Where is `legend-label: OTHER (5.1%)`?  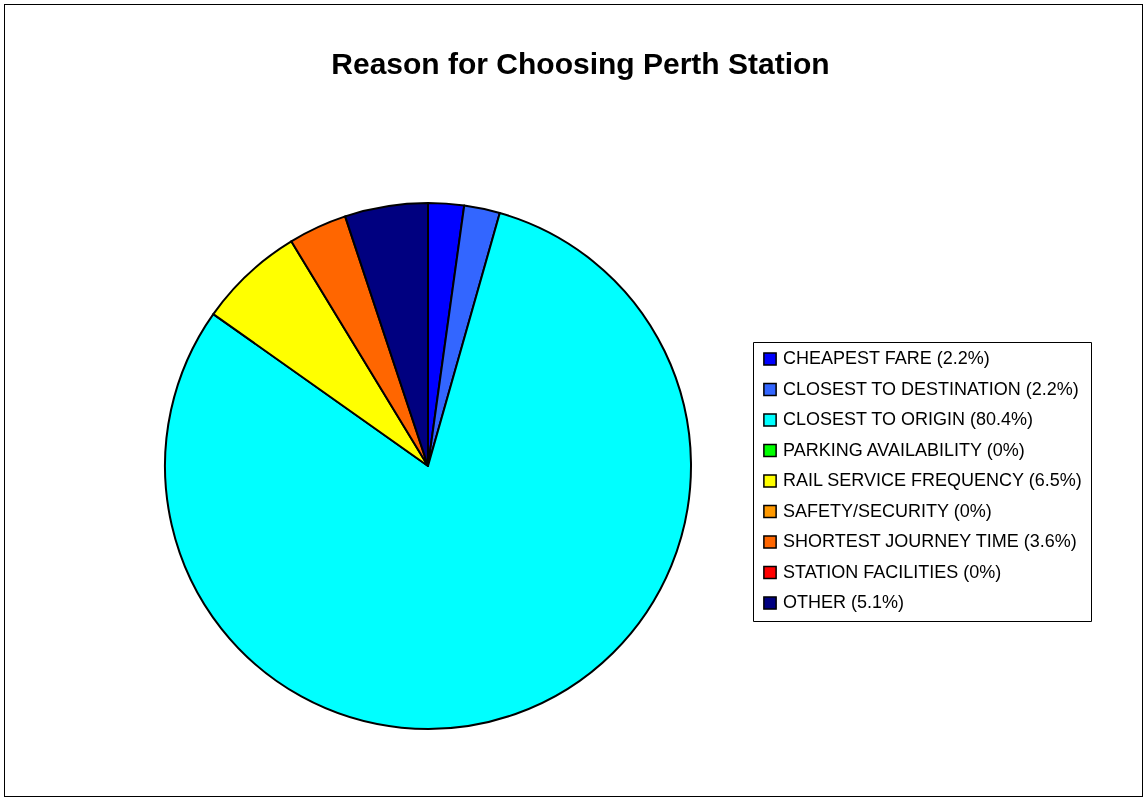 legend-label: OTHER (5.1%) is located at coordinates (844, 602).